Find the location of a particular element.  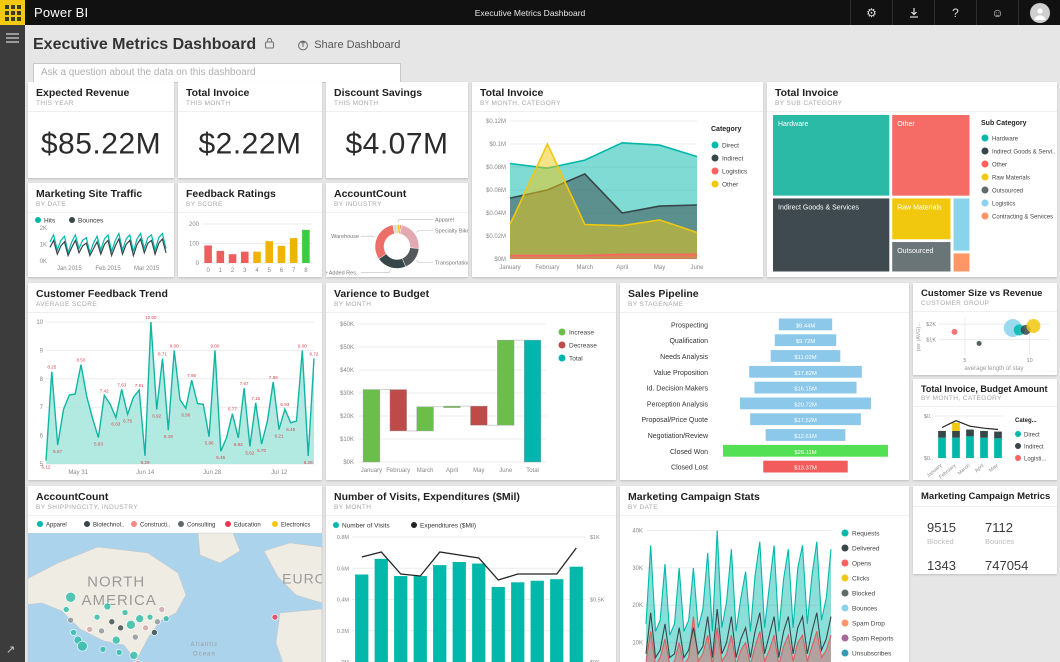

svg-text: 5.92 is located at coordinates (238, 444).